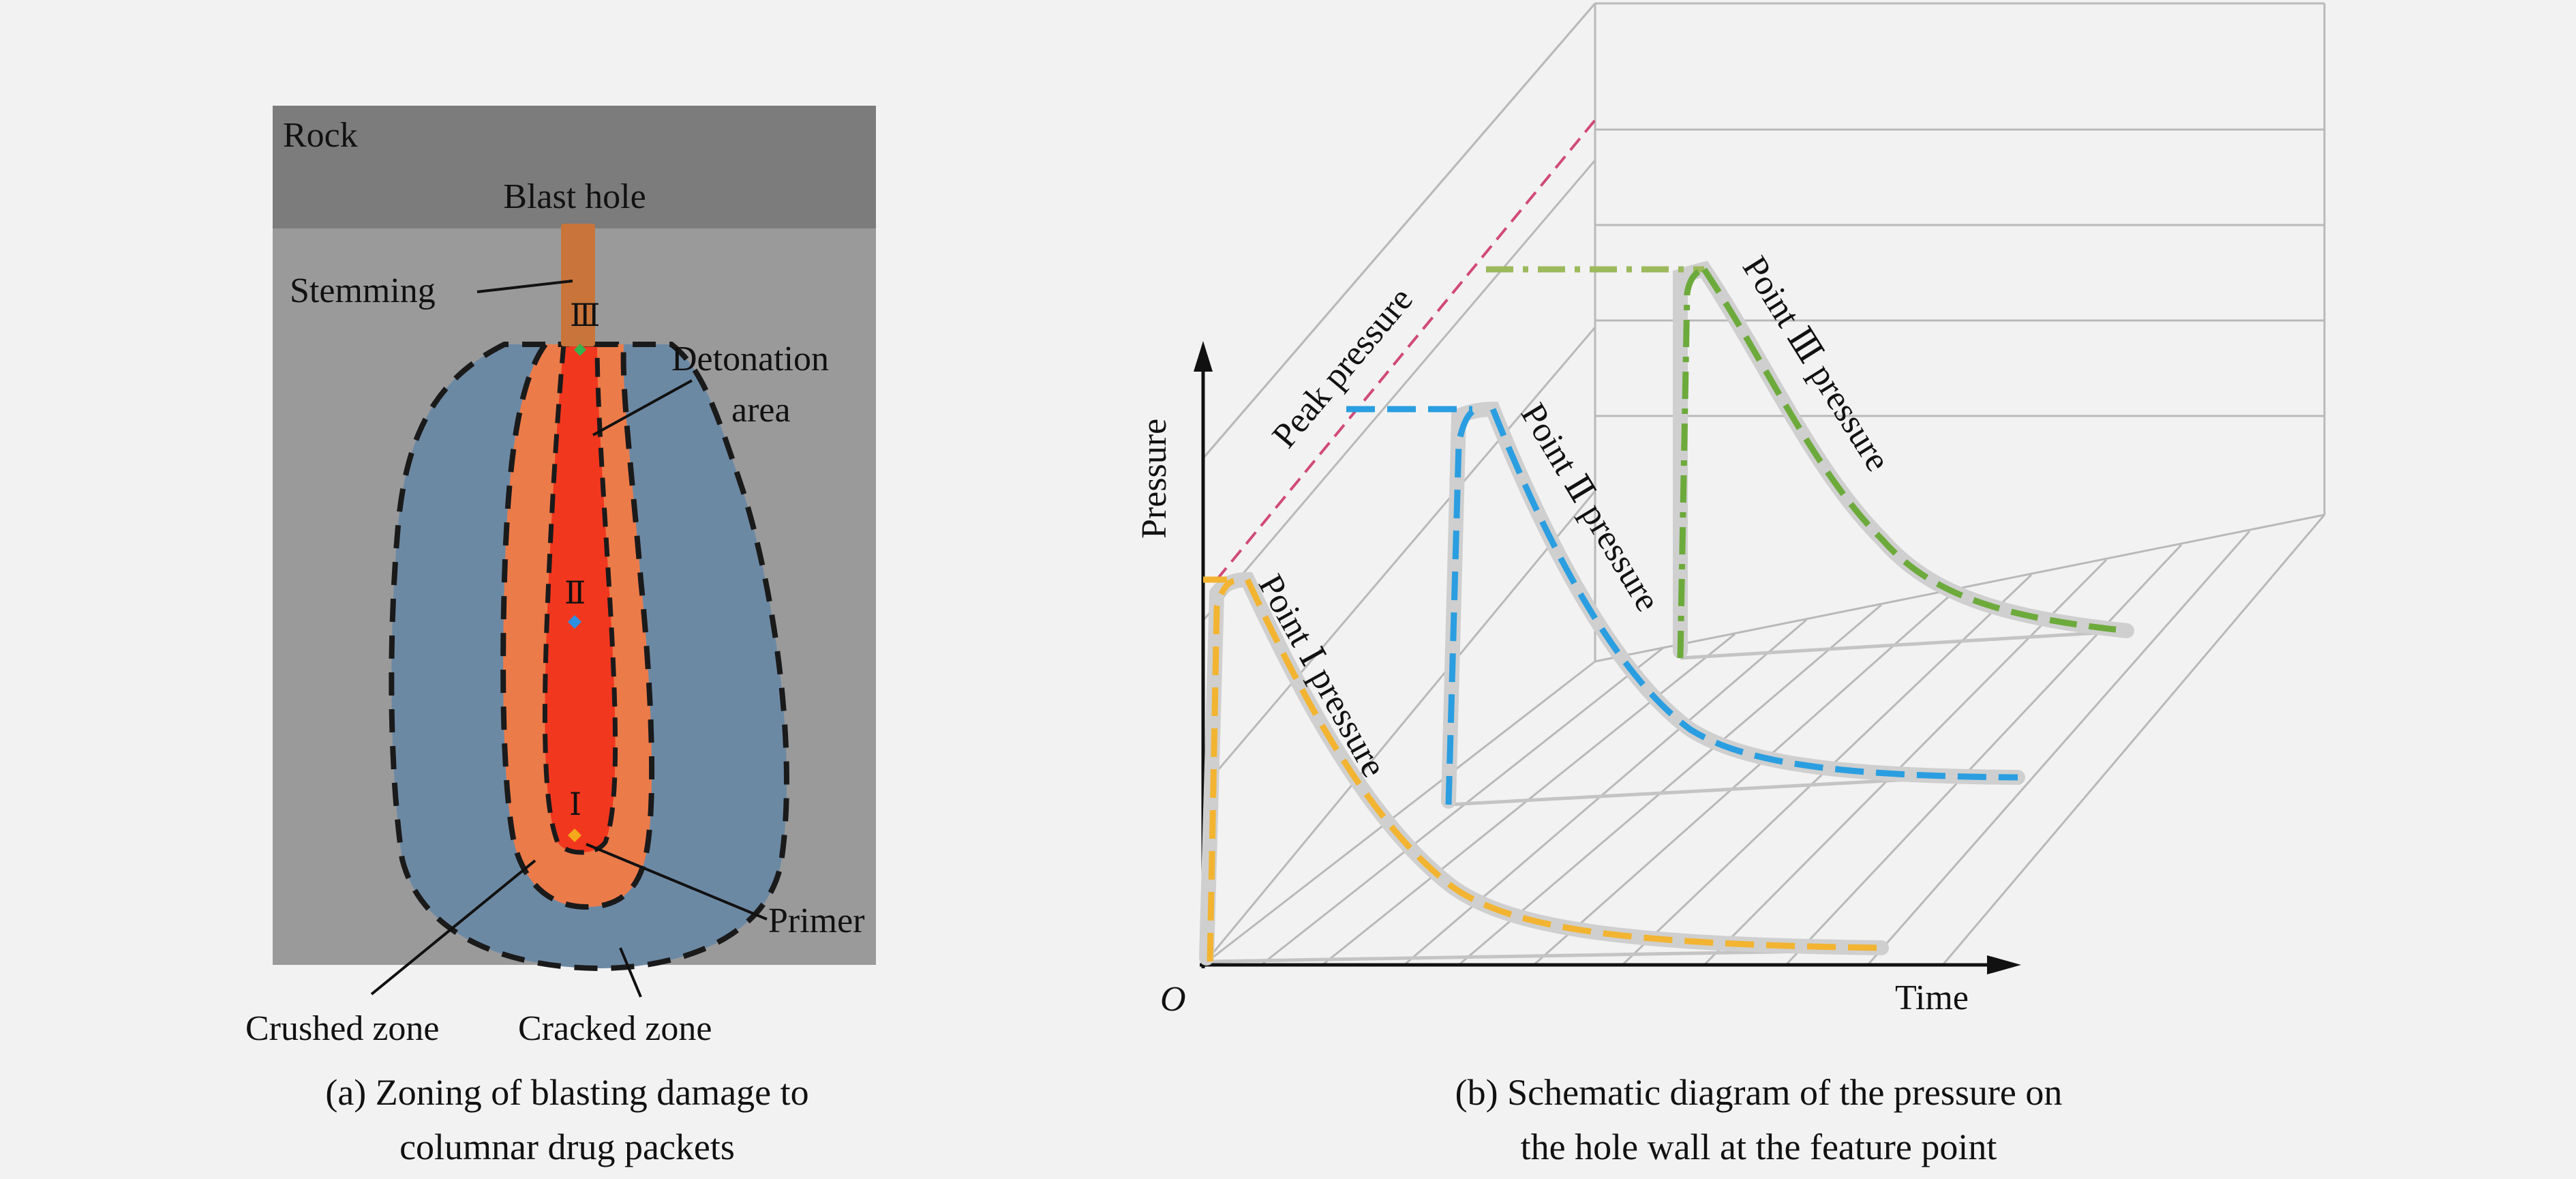 This screenshot has width=2576, height=1179. I want to click on y-axis-arrow, so click(1203, 357).